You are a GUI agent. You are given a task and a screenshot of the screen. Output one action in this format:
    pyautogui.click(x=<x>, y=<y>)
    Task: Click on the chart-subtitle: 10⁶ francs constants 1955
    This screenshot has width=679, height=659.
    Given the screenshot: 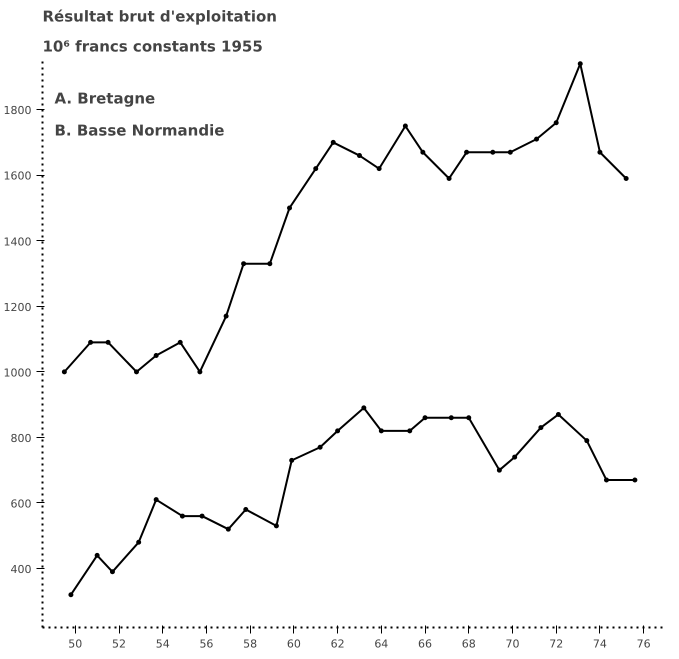 What is the action you would take?
    pyautogui.click(x=152, y=47)
    